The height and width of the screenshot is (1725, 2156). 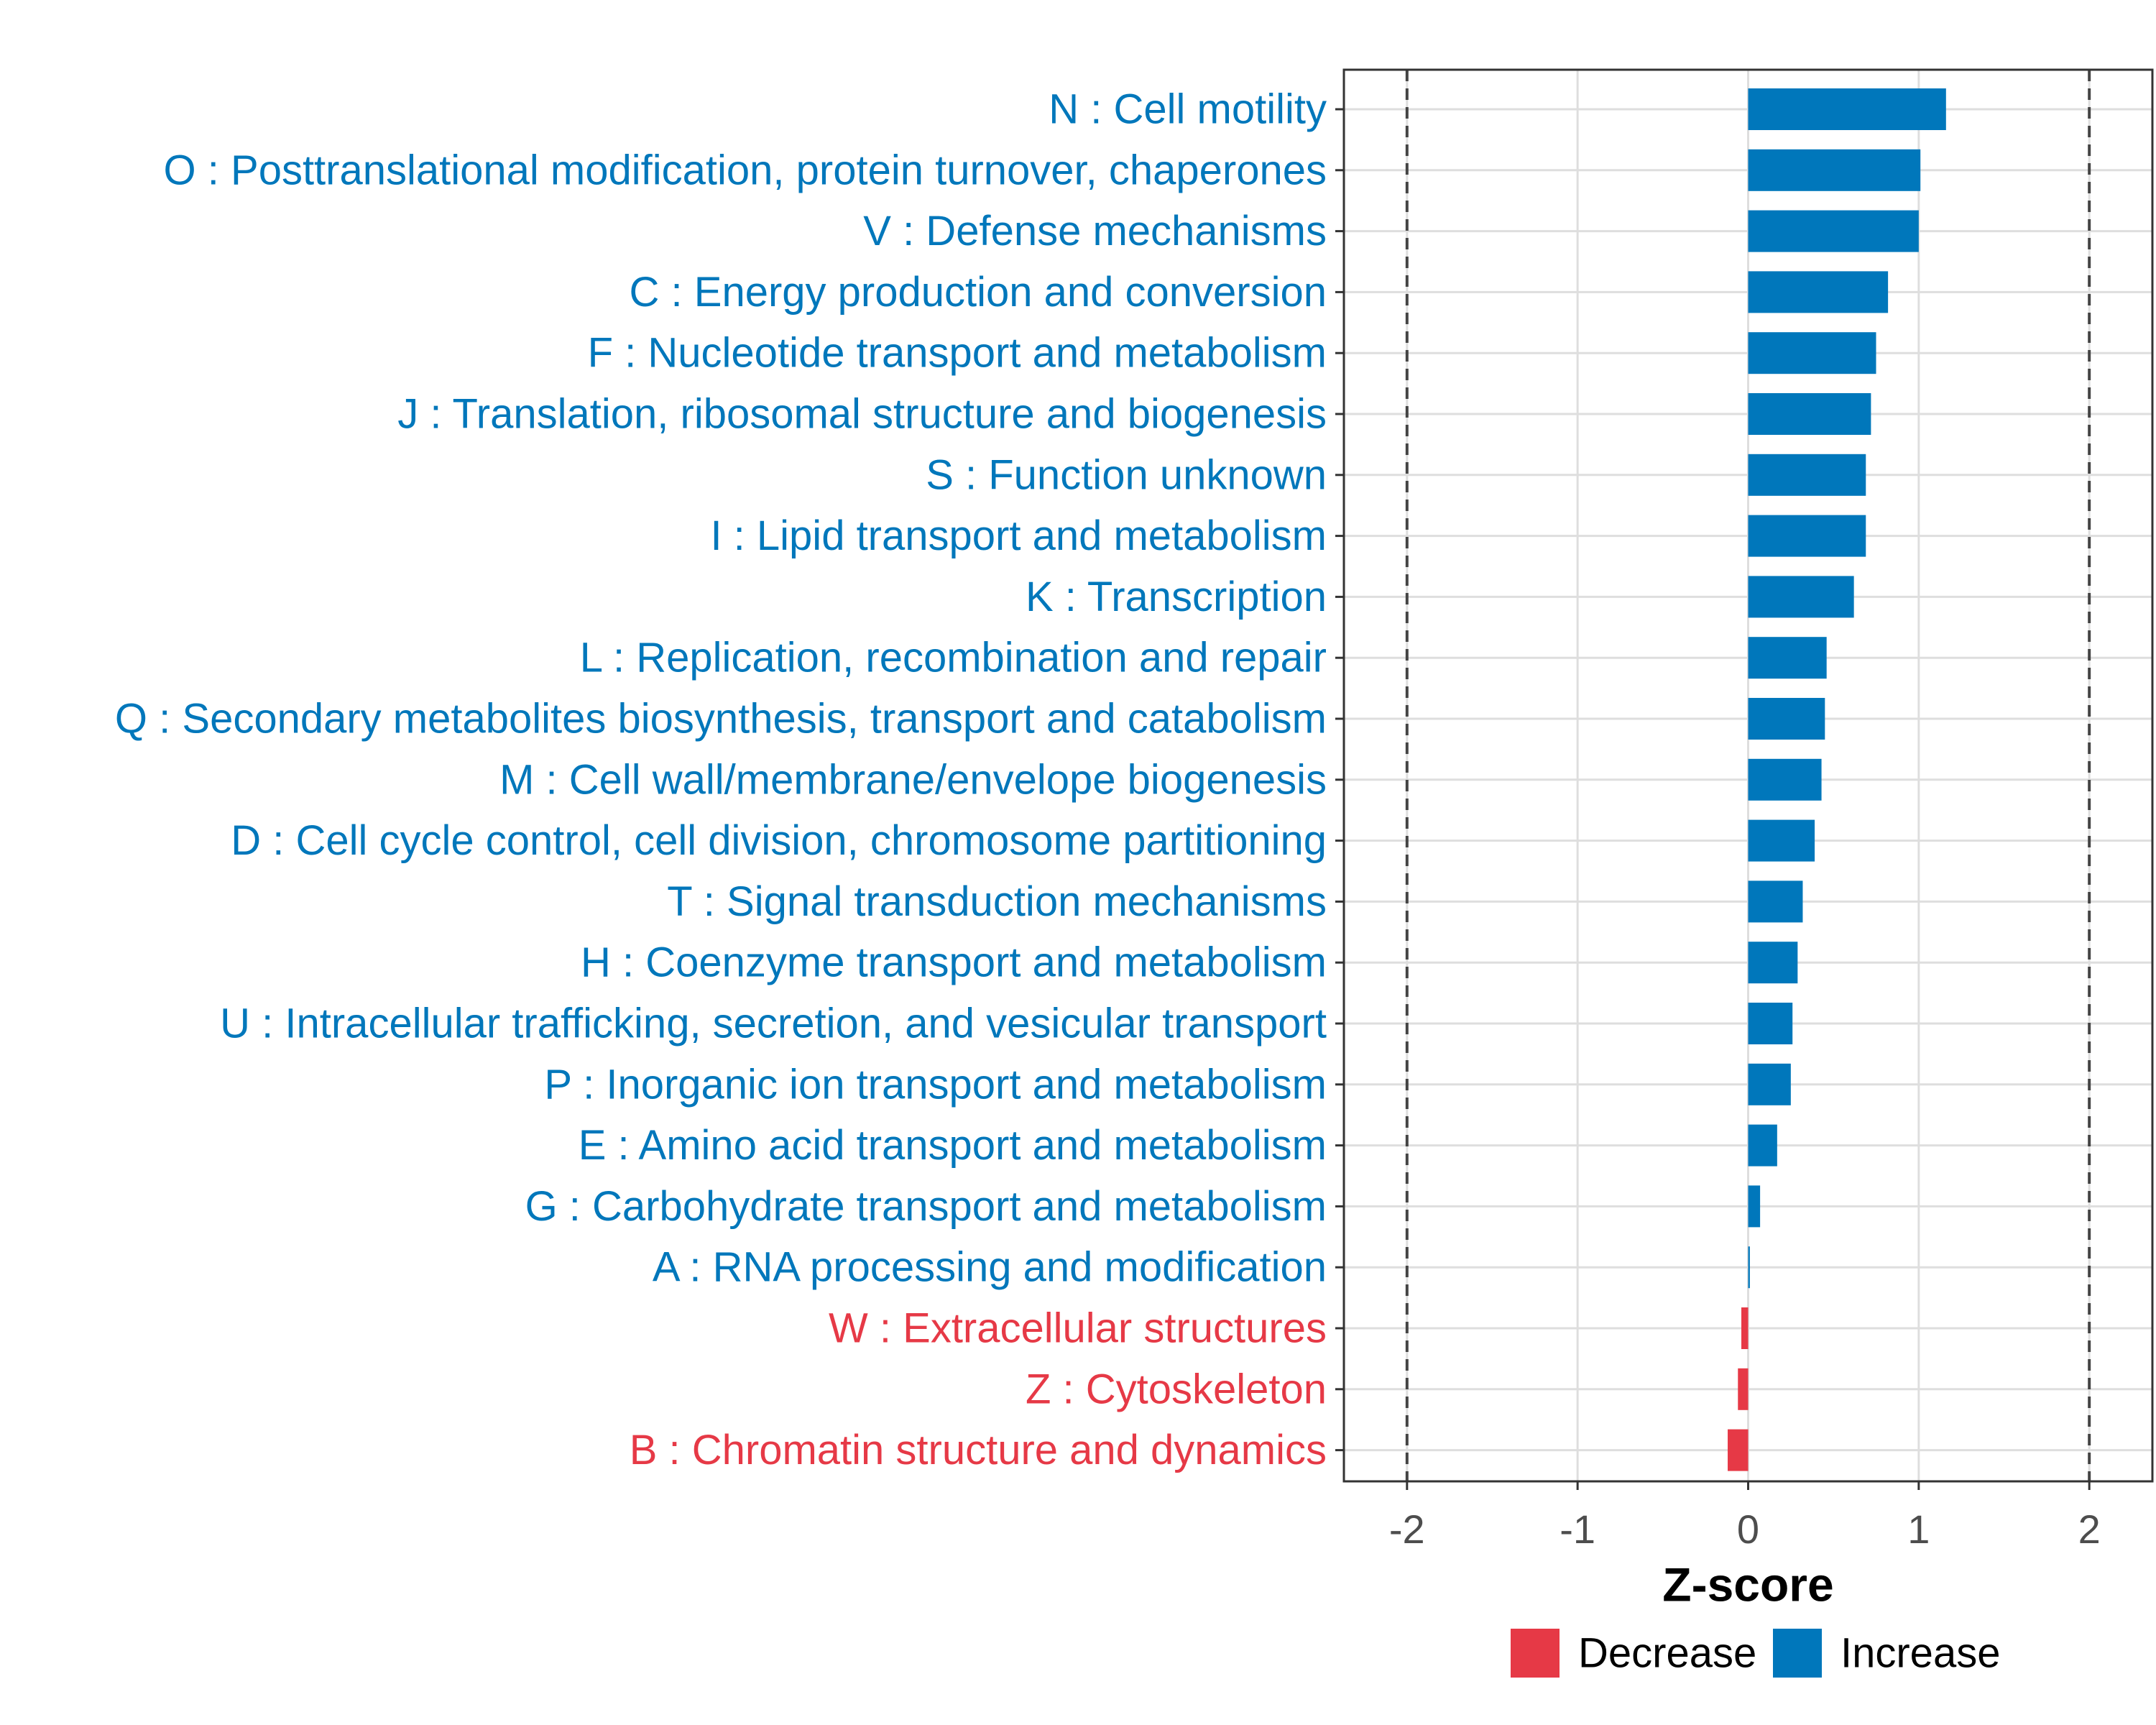 I want to click on category-label-19: A : RNA processing and modification, so click(x=990, y=1267).